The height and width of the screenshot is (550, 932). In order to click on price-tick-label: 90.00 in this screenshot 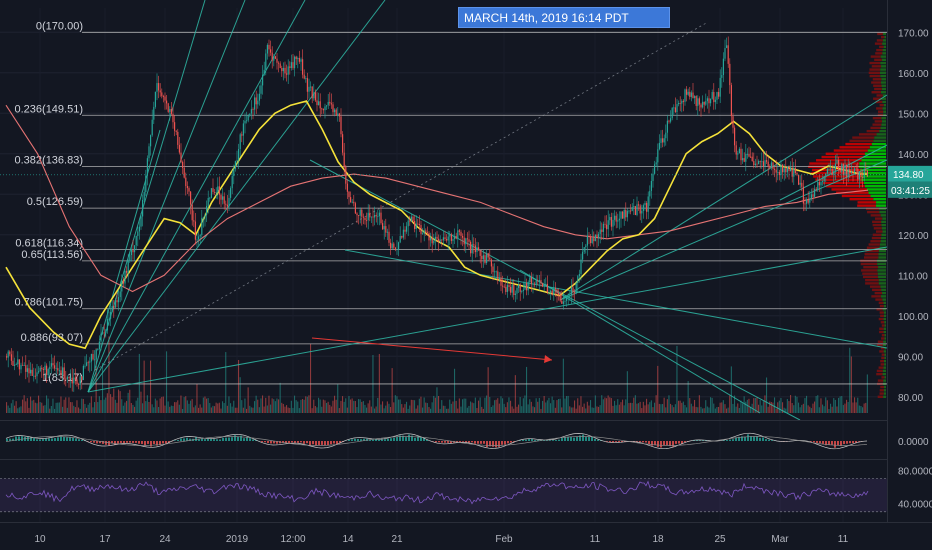, I will do `click(910, 357)`.